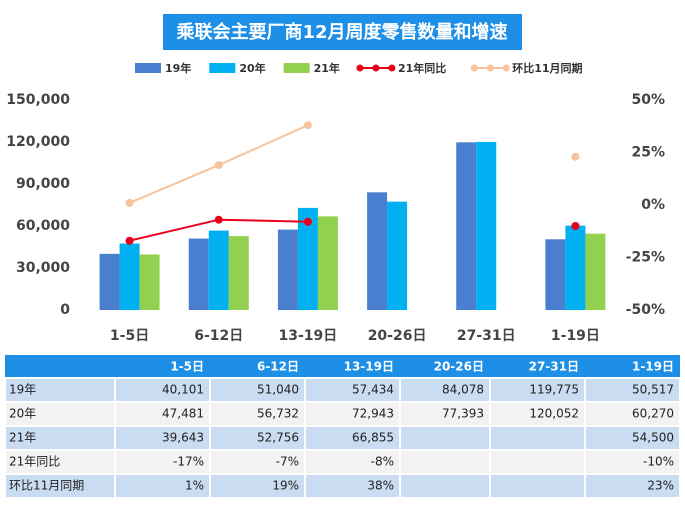  What do you see at coordinates (278, 390) in the screenshot?
I see `table-cell: 51,040` at bounding box center [278, 390].